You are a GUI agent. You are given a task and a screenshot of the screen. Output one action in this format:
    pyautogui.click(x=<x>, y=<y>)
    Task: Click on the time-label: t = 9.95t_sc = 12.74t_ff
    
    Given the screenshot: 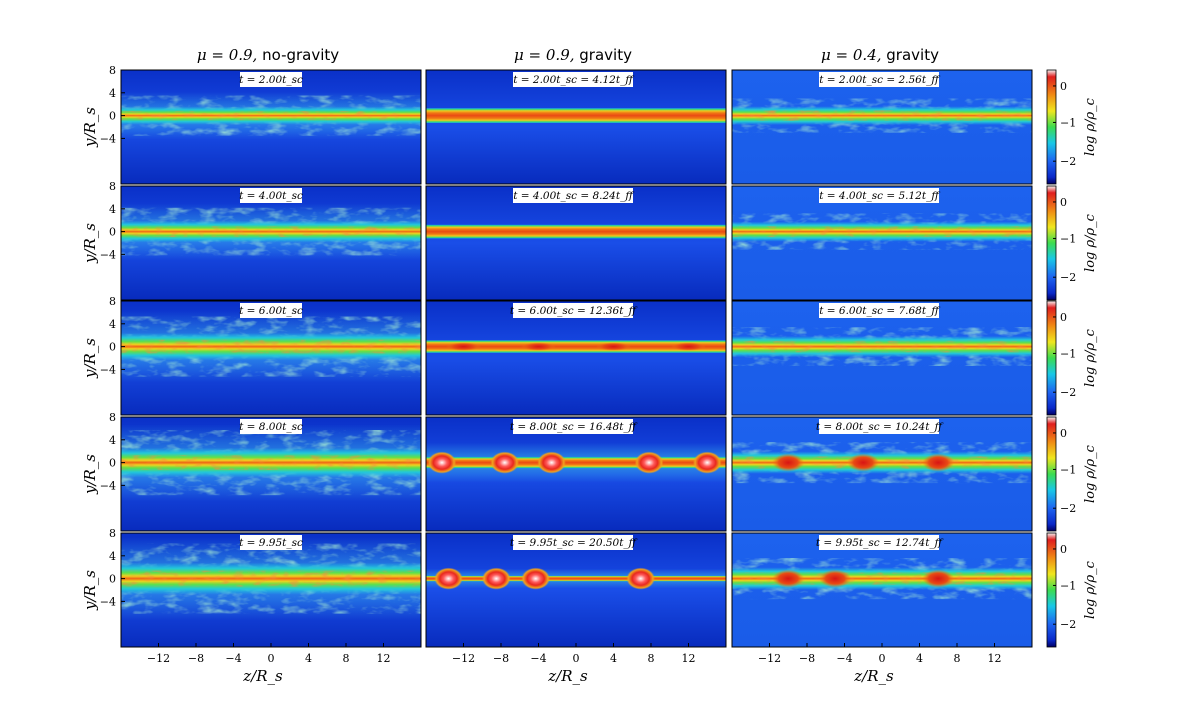 What is the action you would take?
    pyautogui.click(x=880, y=543)
    